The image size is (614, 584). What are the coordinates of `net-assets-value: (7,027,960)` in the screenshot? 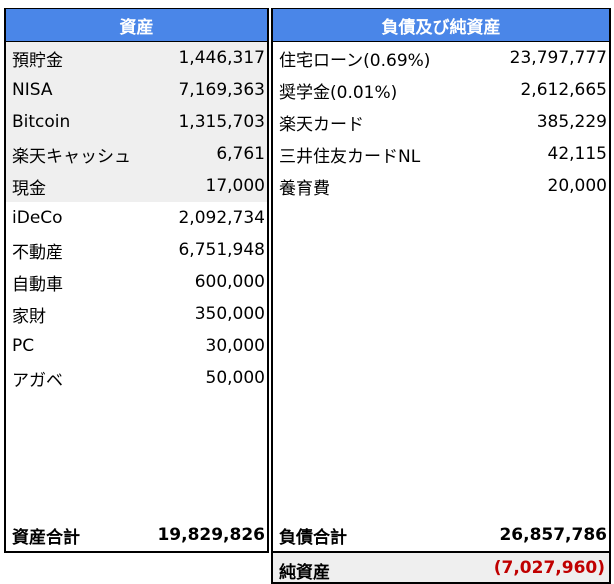 It's located at (549, 568).